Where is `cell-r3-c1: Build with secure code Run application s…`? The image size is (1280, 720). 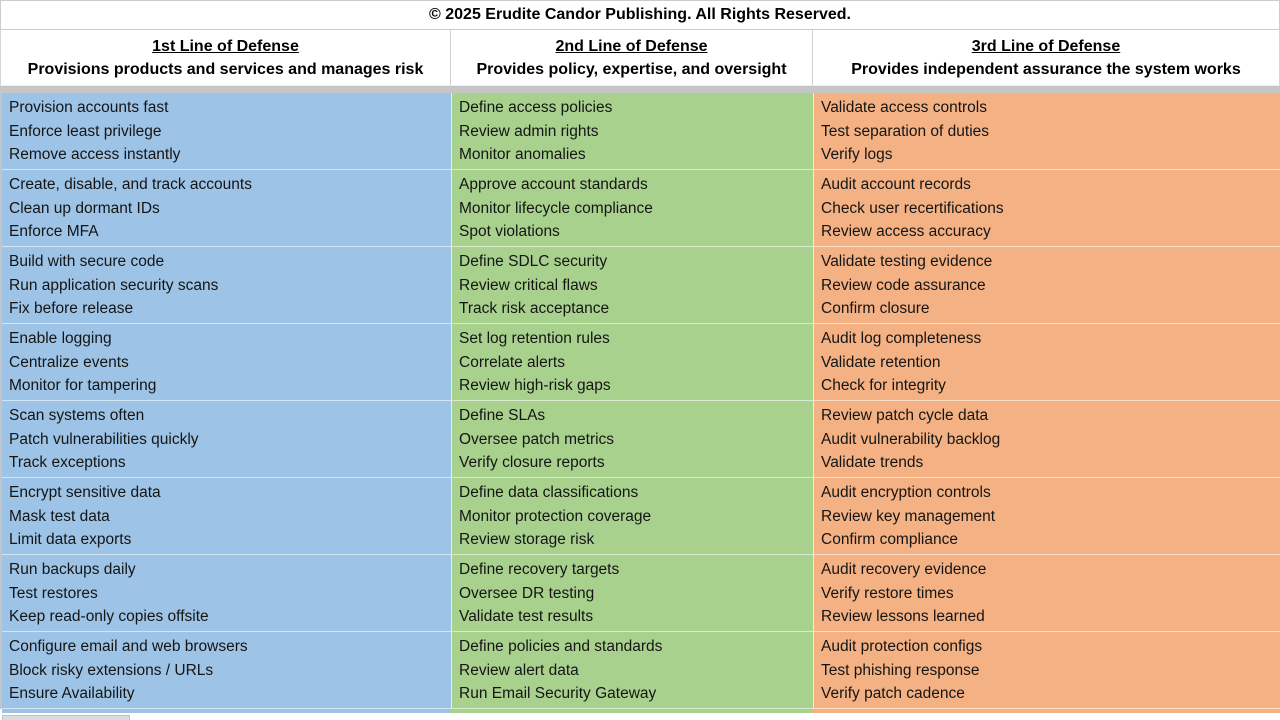
cell-r3-c1: Build with secure code Run application s… is located at coordinates (227, 285).